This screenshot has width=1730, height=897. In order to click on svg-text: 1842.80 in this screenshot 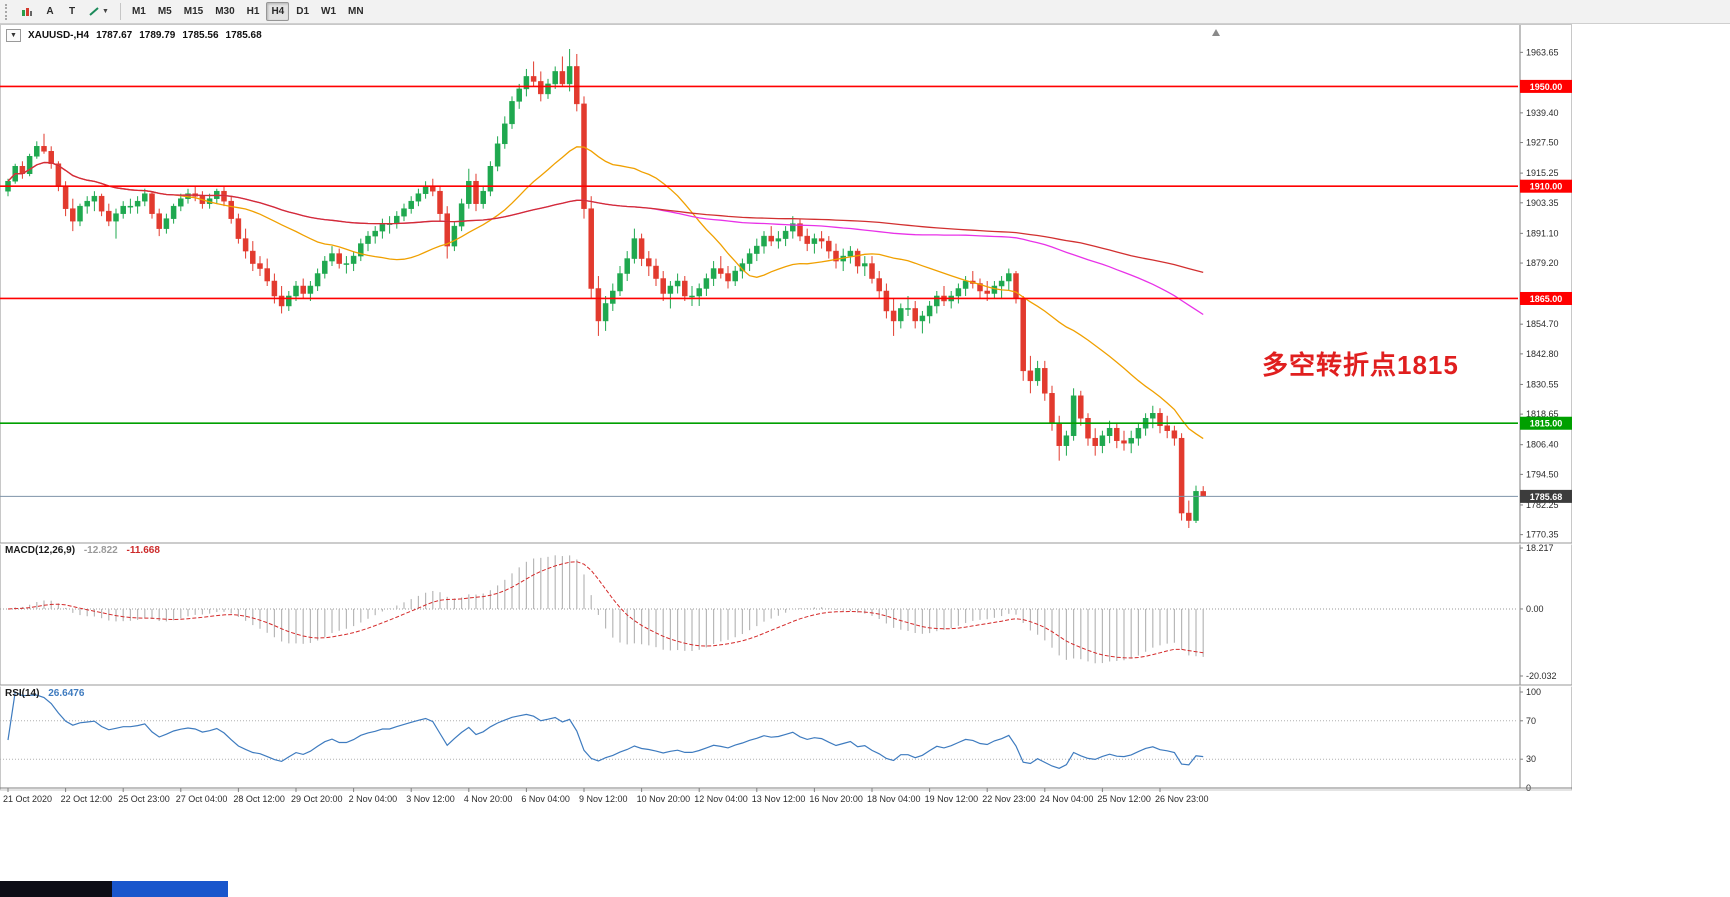, I will do `click(1542, 354)`.